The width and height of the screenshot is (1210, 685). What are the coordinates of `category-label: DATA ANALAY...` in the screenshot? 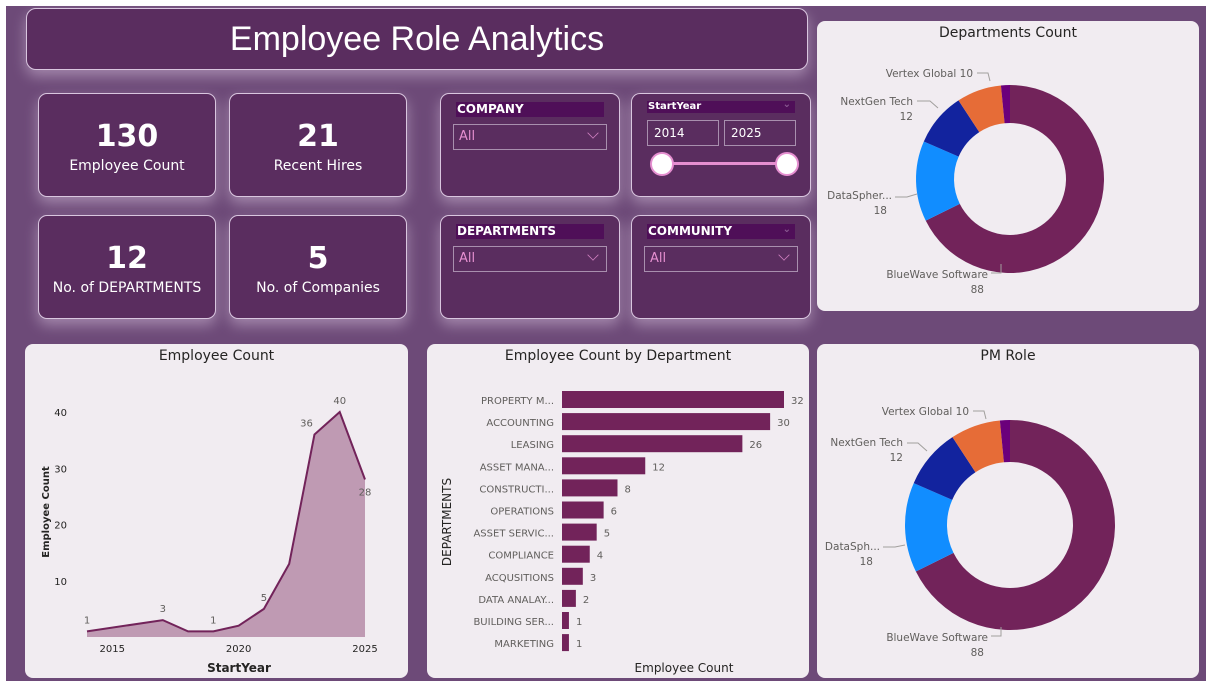 It's located at (516, 600).